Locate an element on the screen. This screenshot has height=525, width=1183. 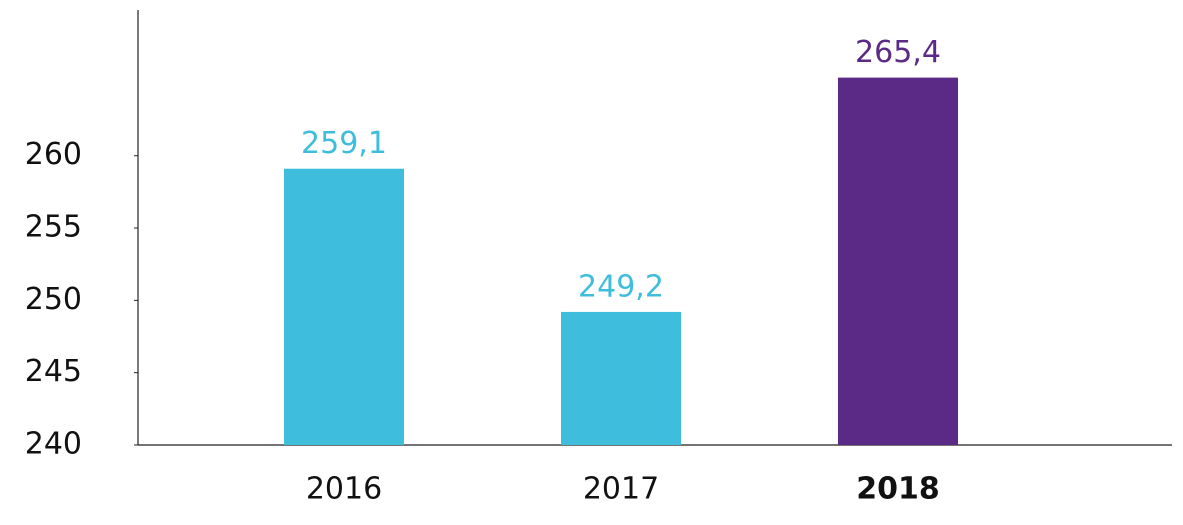
y-tick-label: 245 is located at coordinates (53, 371).